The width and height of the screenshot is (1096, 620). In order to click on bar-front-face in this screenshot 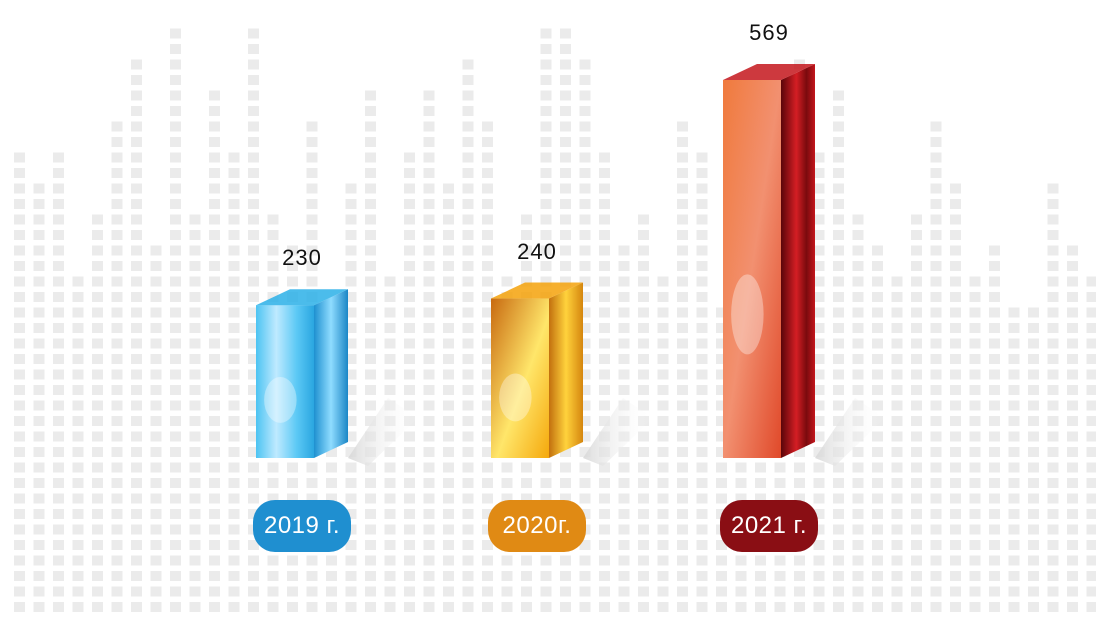, I will do `click(752, 269)`.